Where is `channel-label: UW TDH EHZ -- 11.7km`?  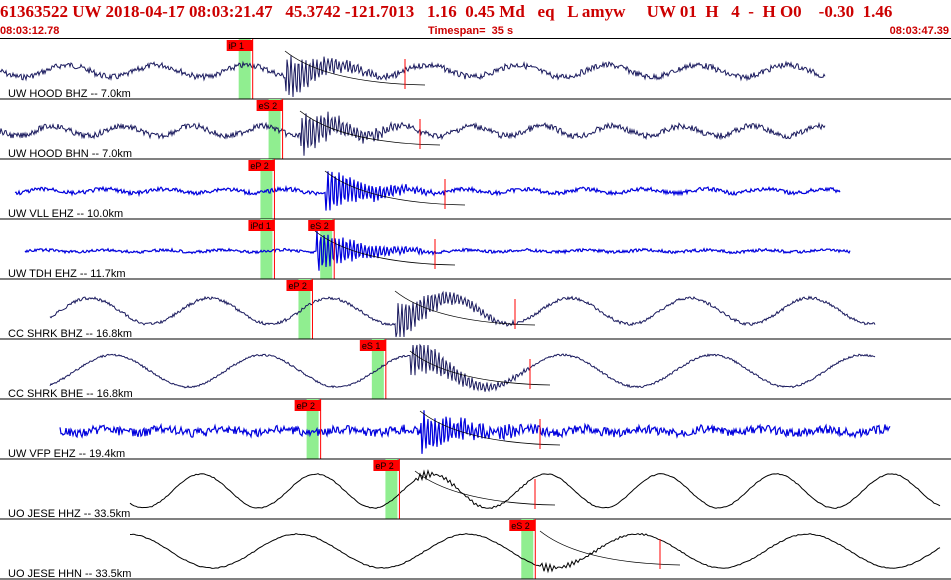
channel-label: UW TDH EHZ -- 11.7km is located at coordinates (67, 274).